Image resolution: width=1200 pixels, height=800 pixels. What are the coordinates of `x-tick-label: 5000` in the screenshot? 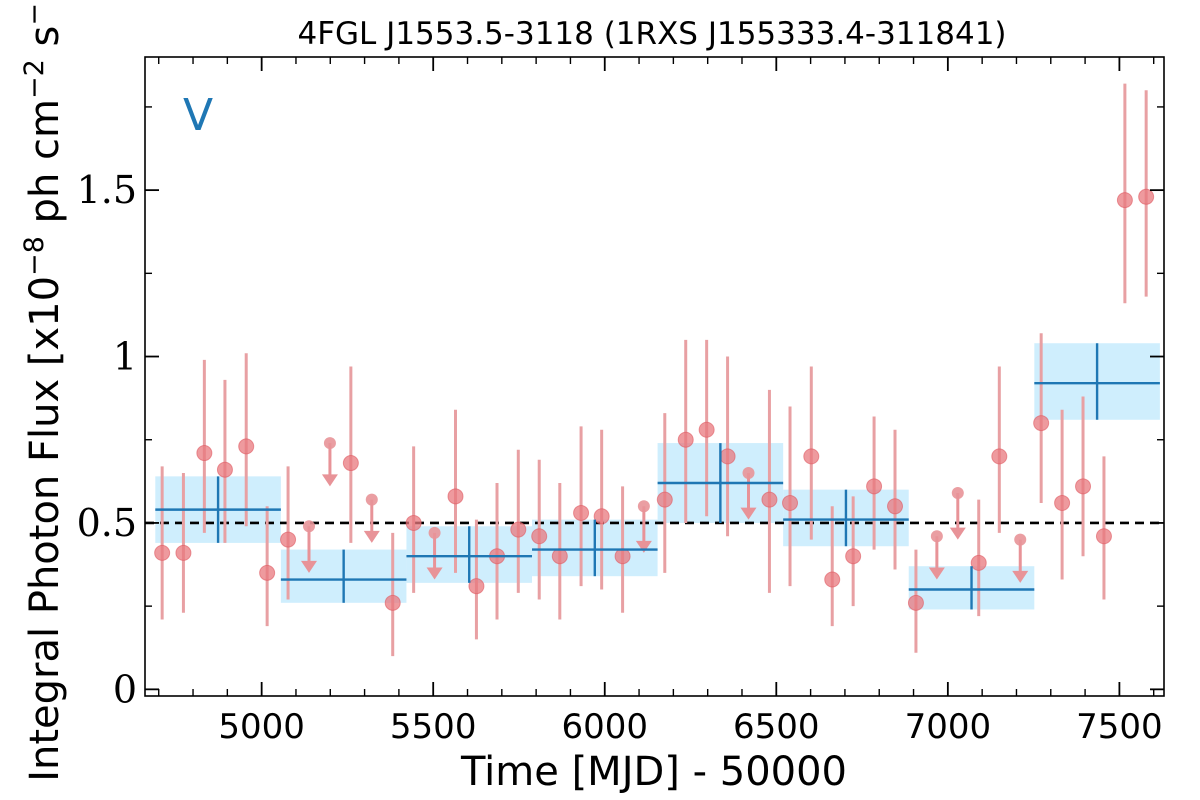 It's located at (261, 727).